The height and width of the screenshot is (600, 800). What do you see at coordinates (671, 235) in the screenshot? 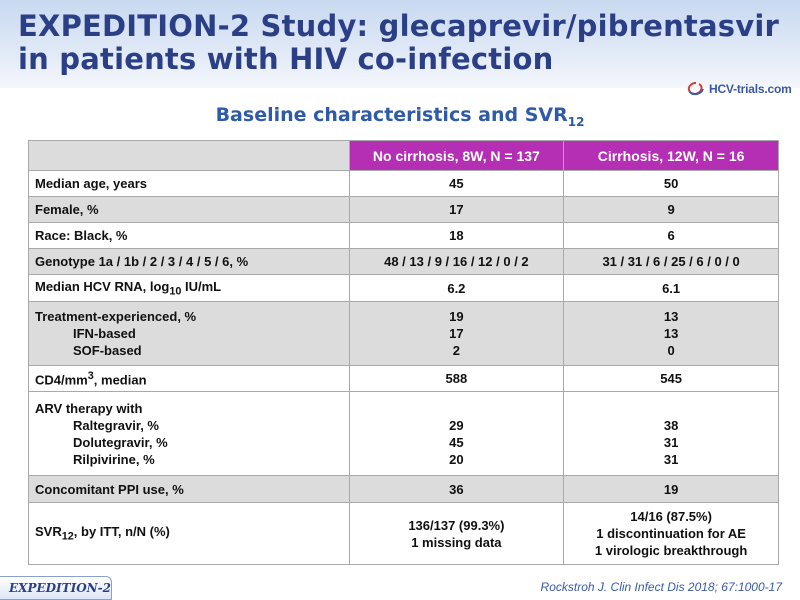
I see `cell-value: 6` at bounding box center [671, 235].